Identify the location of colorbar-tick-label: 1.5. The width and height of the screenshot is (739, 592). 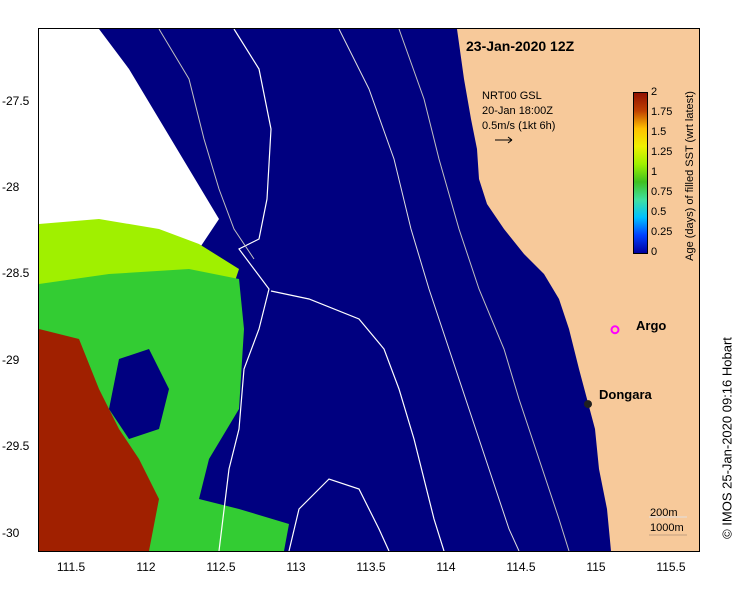
(659, 132).